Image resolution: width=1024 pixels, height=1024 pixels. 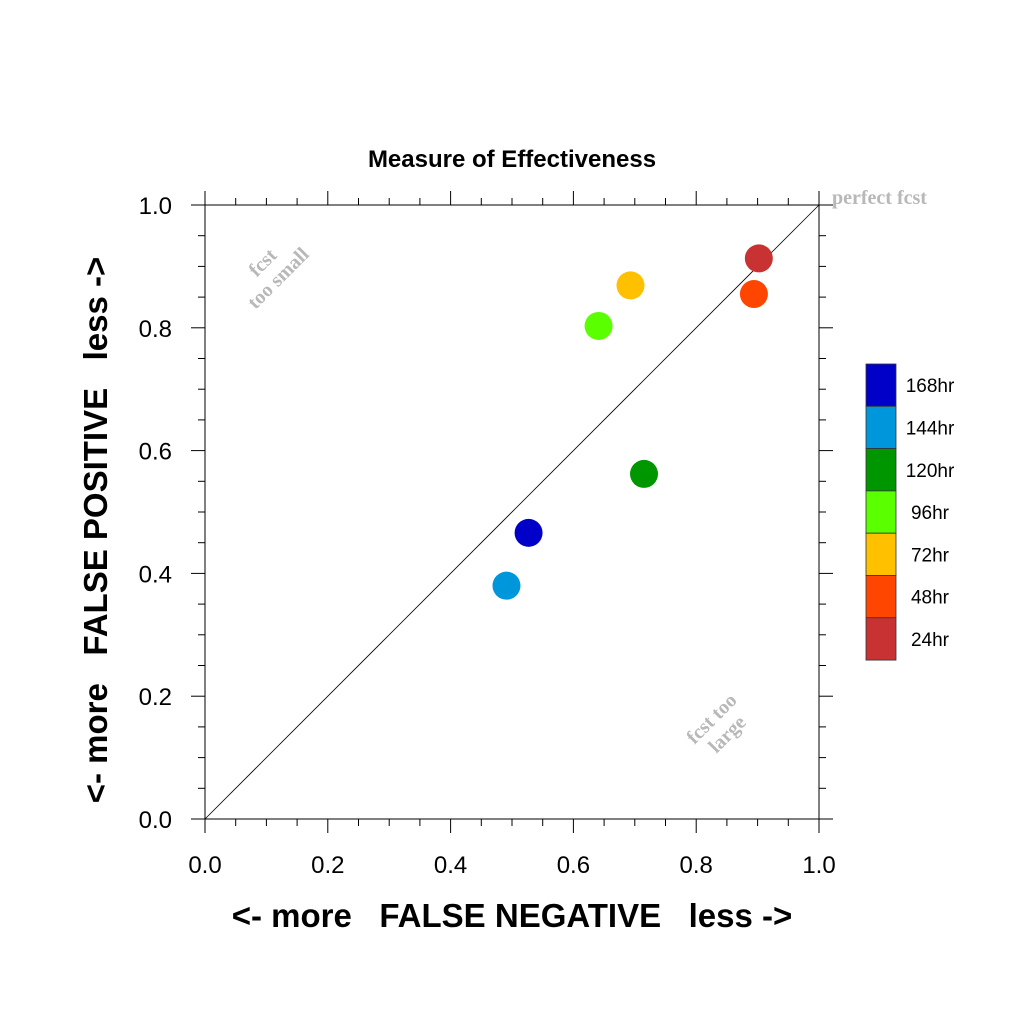 What do you see at coordinates (598, 325) in the screenshot?
I see `data-point-96hr` at bounding box center [598, 325].